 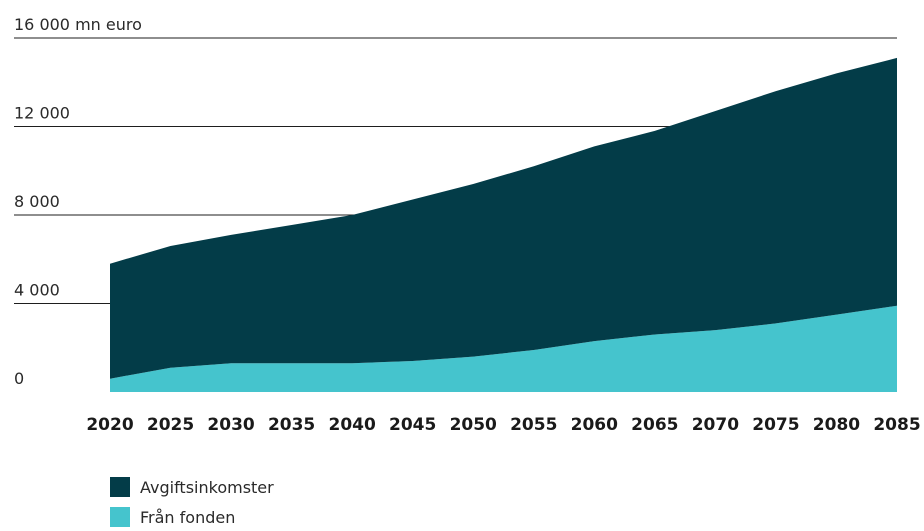 What do you see at coordinates (170, 425) in the screenshot?
I see `x-tick-label: 2025` at bounding box center [170, 425].